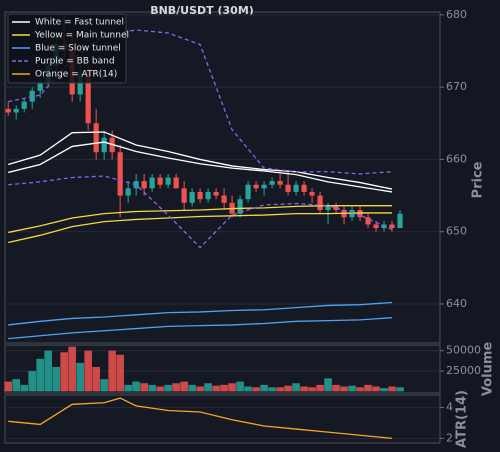 The width and height of the screenshot is (500, 452). I want to click on y-tick-label: 4, so click(449, 406).